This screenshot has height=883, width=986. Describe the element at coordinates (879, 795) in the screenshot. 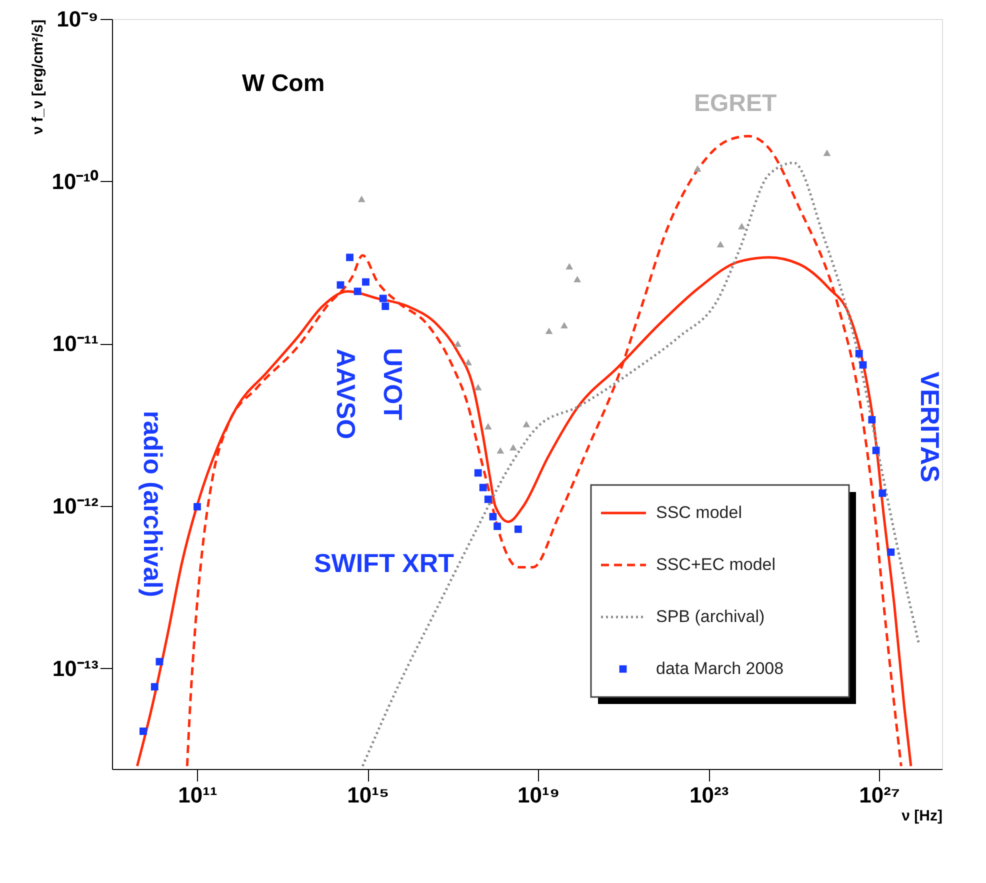

I see `x-tick-label: 10²⁷` at that location.